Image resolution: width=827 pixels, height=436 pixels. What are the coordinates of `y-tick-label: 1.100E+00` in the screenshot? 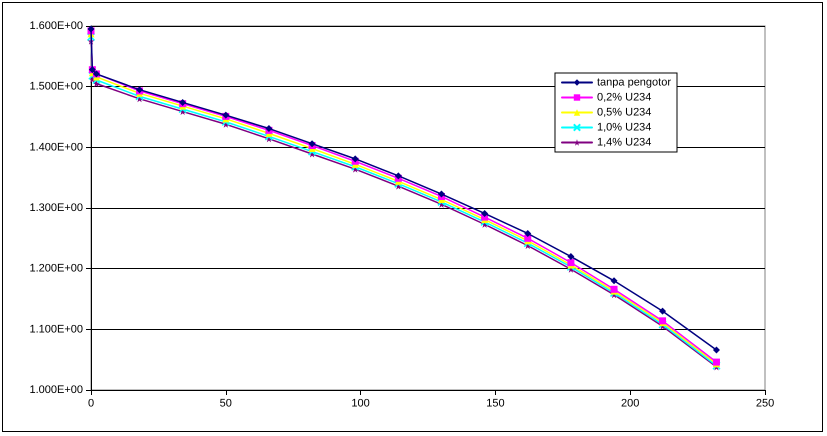 It's located at (56, 329).